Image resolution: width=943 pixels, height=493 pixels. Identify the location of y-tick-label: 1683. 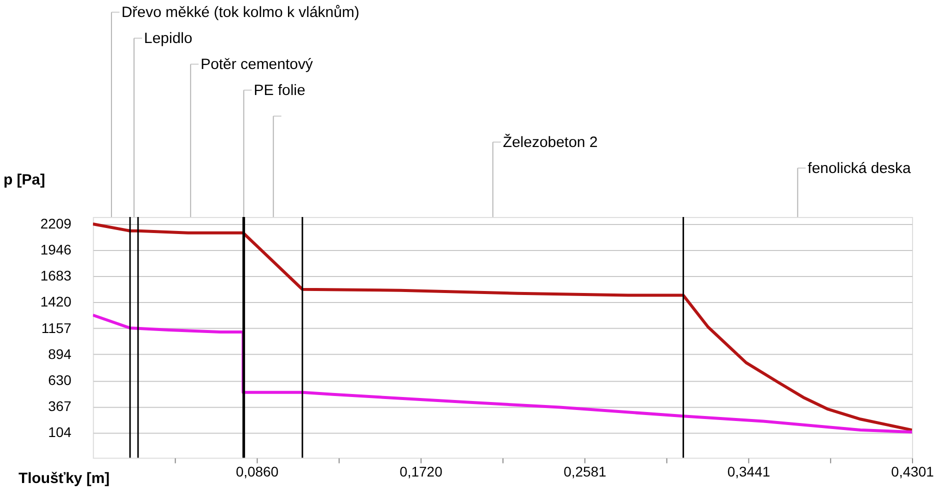
(56, 276).